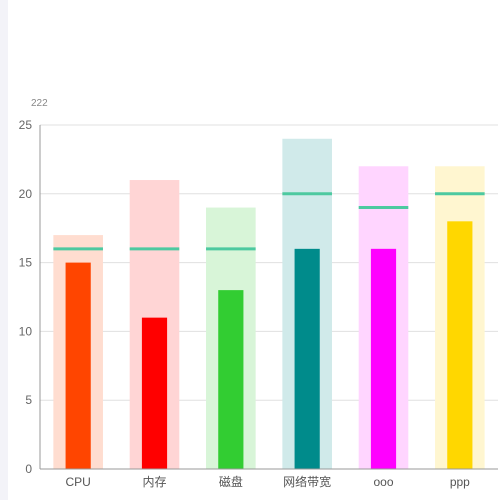 This screenshot has height=500, width=500. What do you see at coordinates (28, 400) in the screenshot?
I see `y-tick-label: 5` at bounding box center [28, 400].